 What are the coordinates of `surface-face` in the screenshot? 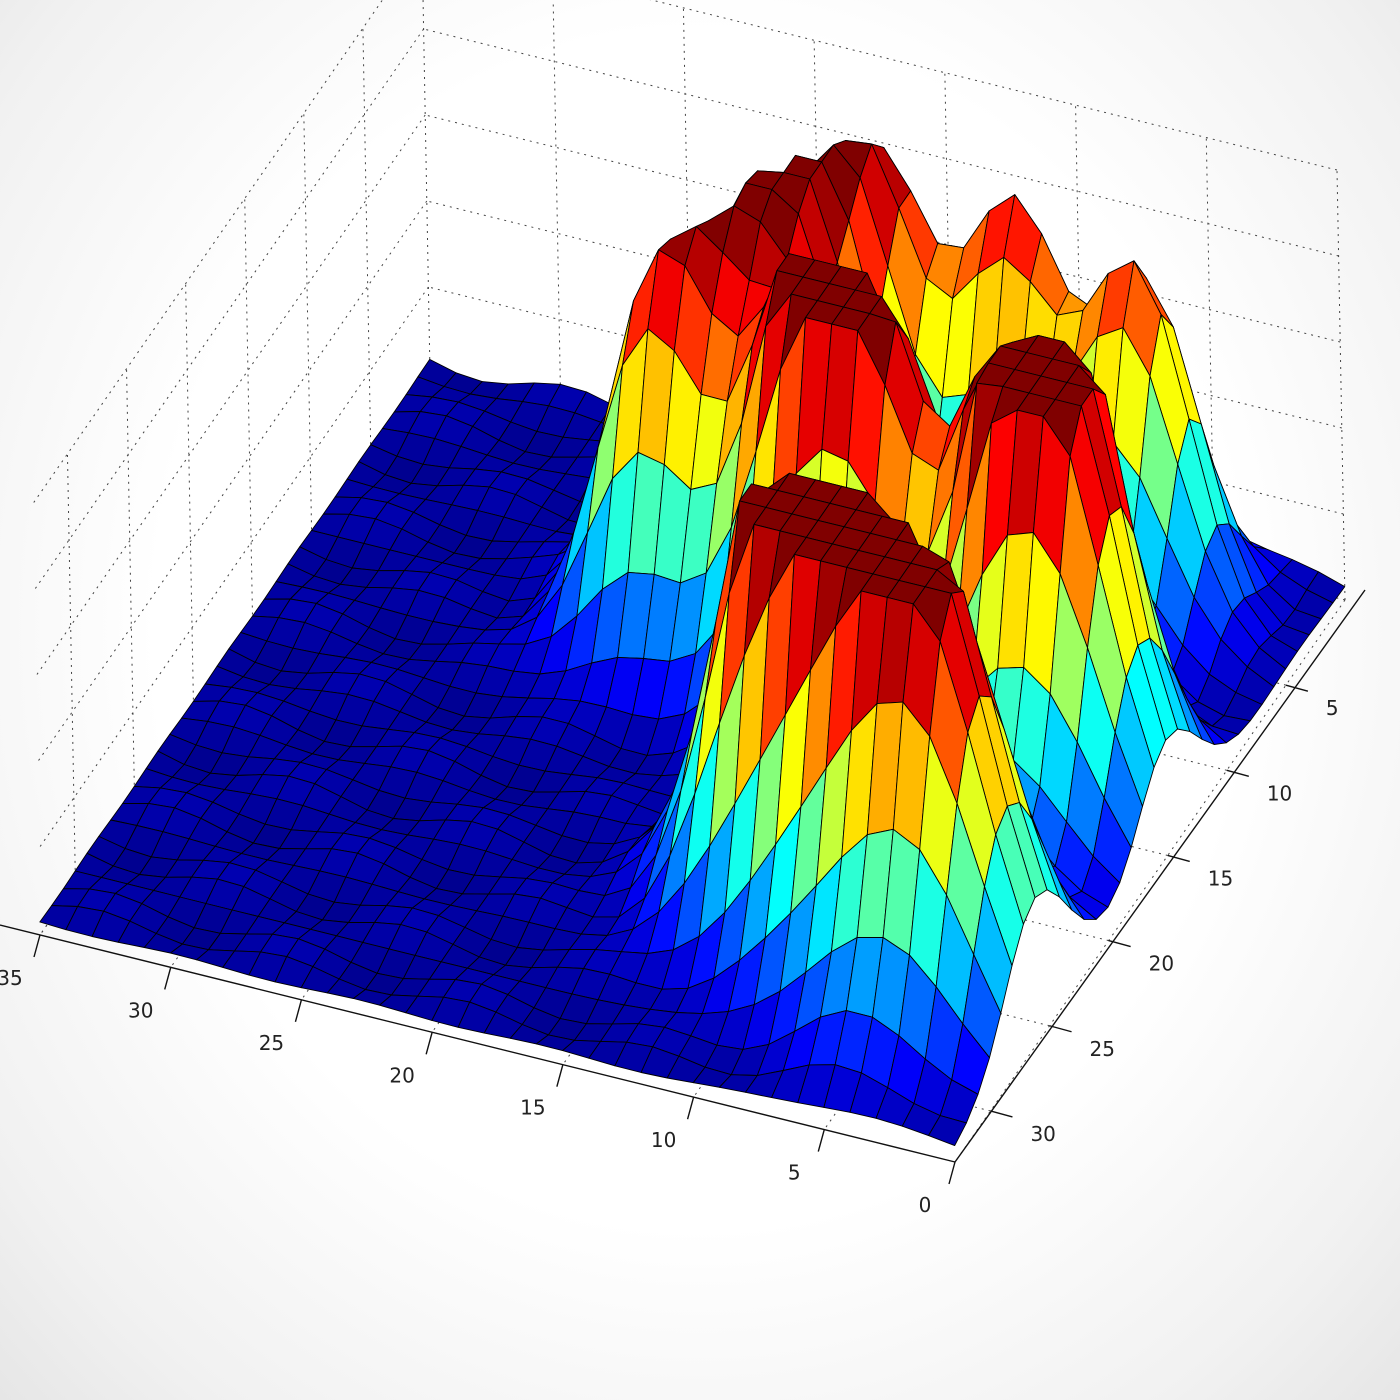 It's located at (947, 1131).